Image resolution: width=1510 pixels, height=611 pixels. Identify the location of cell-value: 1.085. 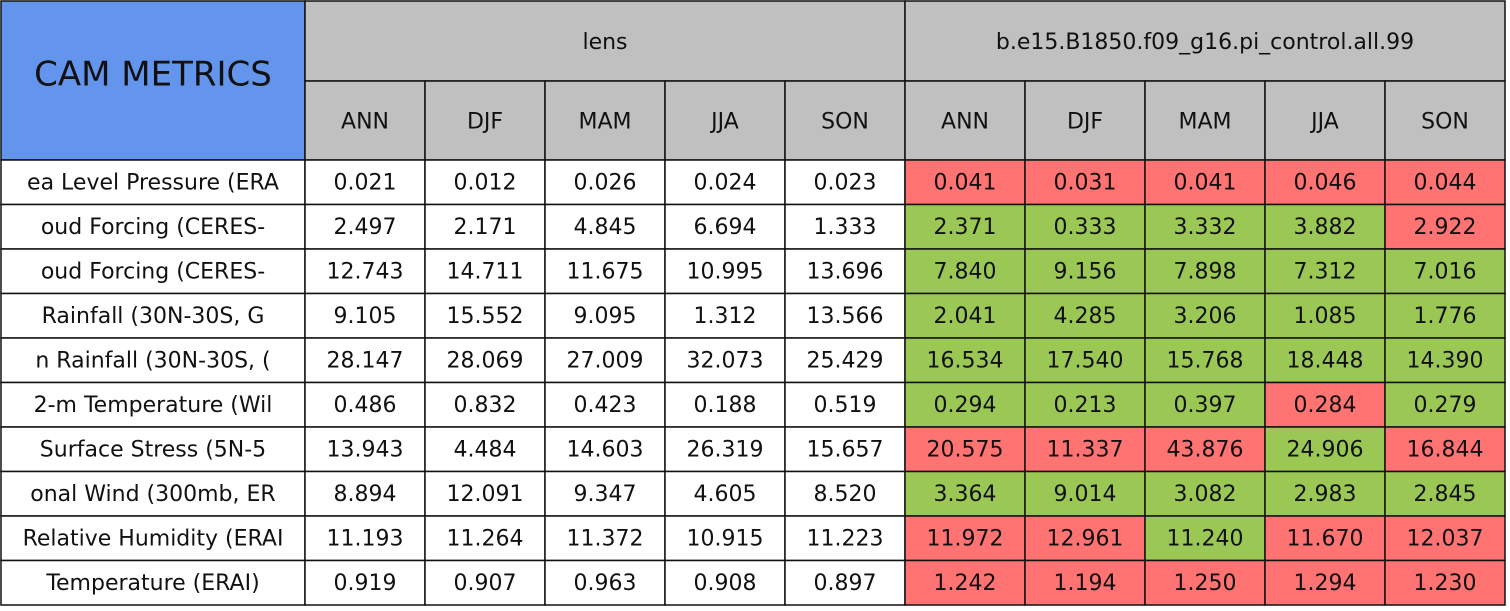
(1325, 316).